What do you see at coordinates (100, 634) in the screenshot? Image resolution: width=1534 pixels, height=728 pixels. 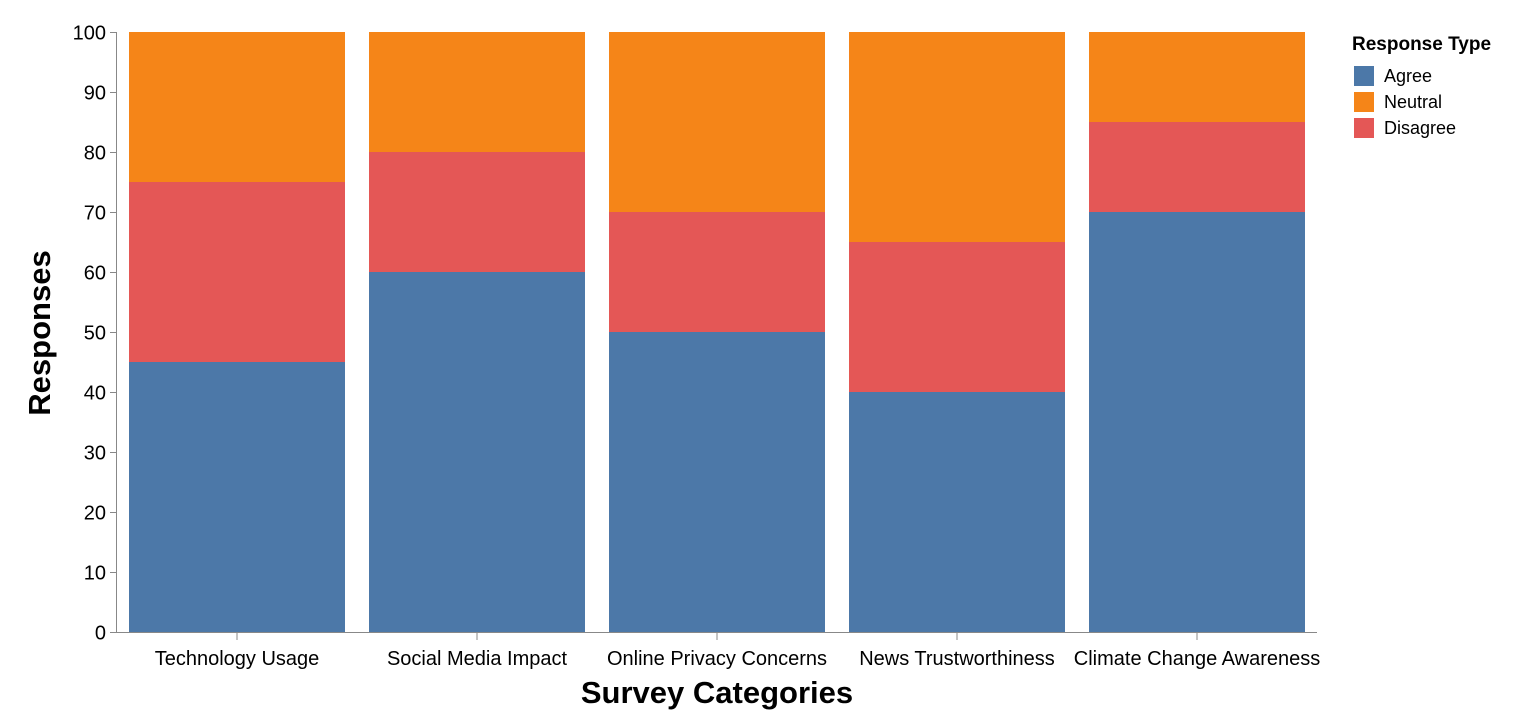 I see `y-tick-label: 0` at bounding box center [100, 634].